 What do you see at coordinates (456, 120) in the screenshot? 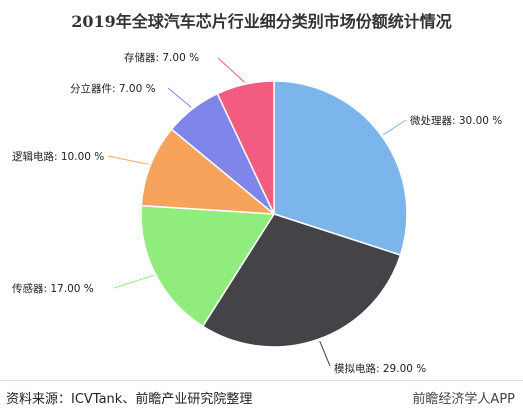
I see `slice-label-1: 微处理器: 30.00 %` at bounding box center [456, 120].